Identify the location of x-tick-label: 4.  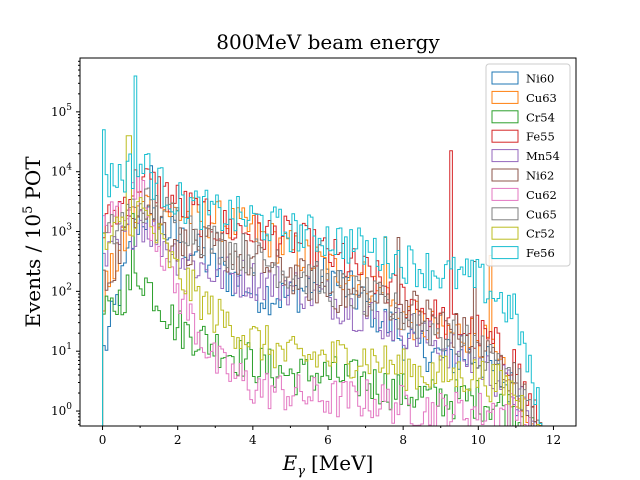
(253, 440).